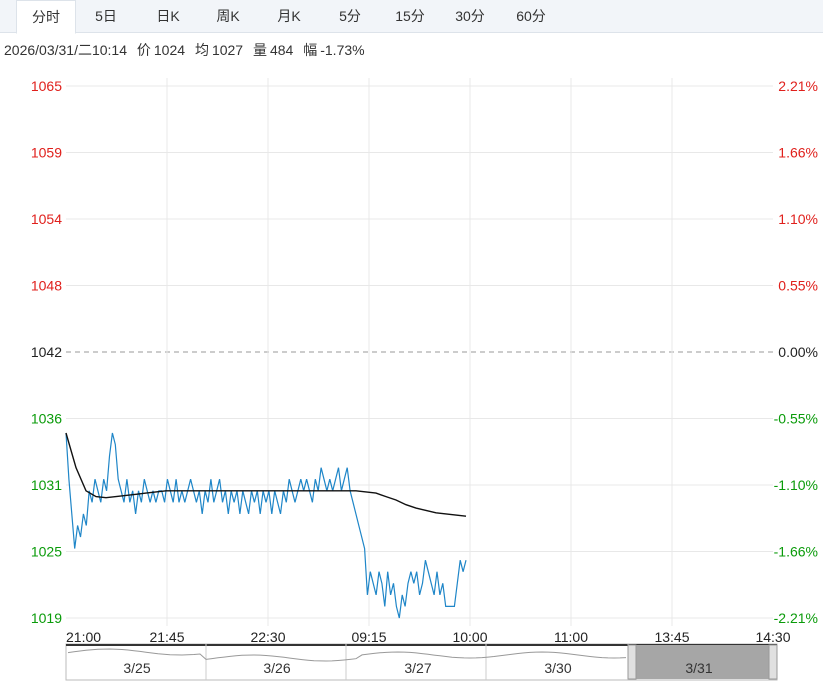 Image resolution: width=823 pixels, height=686 pixels. Describe the element at coordinates (469, 637) in the screenshot. I see `x-tick-label: 10:00` at that location.